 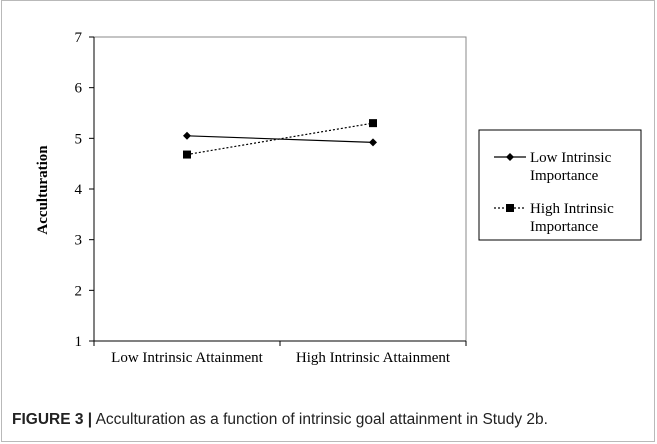 I want to click on y-tick-label: 2, so click(x=79, y=291).